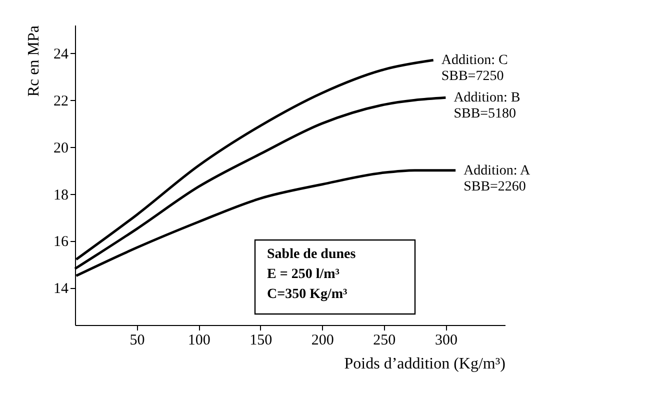 This screenshot has height=401, width=649. Describe the element at coordinates (261, 340) in the screenshot. I see `x-tick-label: 150` at that location.